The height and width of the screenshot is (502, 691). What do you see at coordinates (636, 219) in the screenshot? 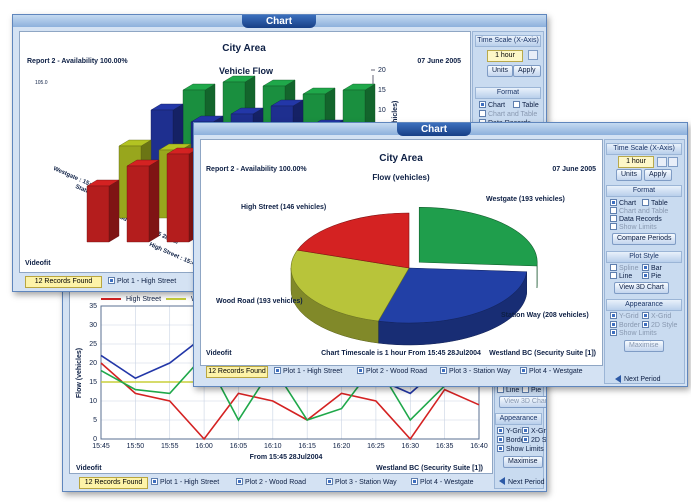
I see `checkbox: Data Records` at bounding box center [636, 219].